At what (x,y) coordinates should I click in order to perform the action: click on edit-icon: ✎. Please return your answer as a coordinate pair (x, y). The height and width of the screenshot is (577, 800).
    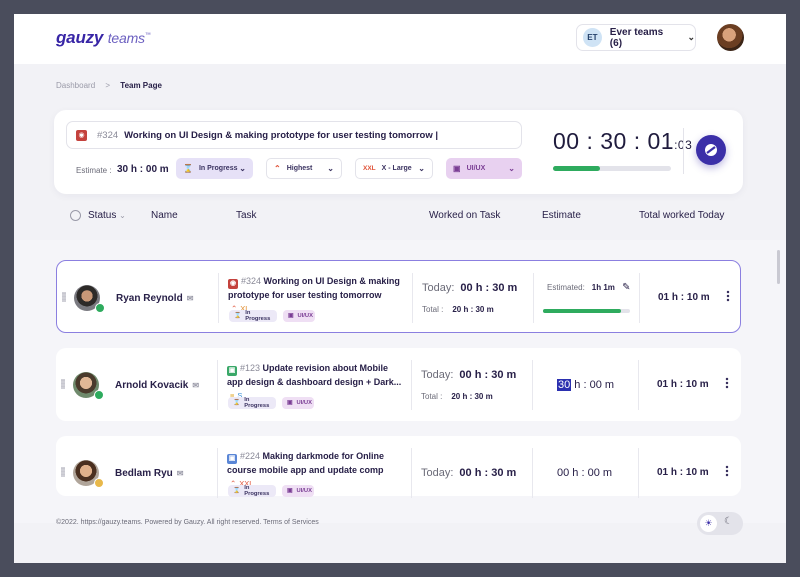
    Looking at the image, I should click on (626, 287).